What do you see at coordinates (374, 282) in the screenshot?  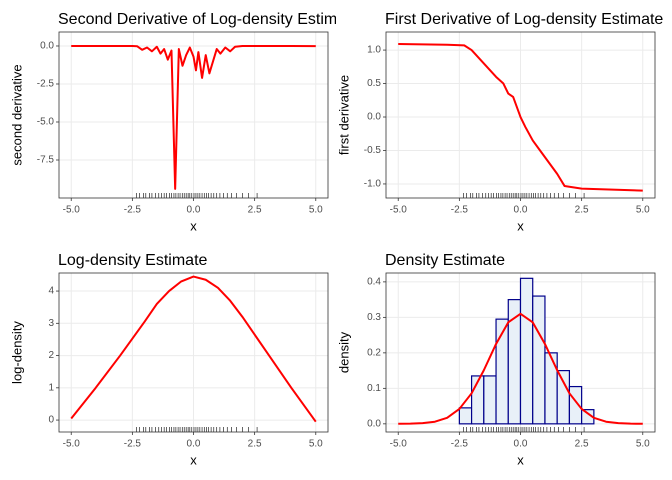 I see `y-tick-label: 0.4` at bounding box center [374, 282].